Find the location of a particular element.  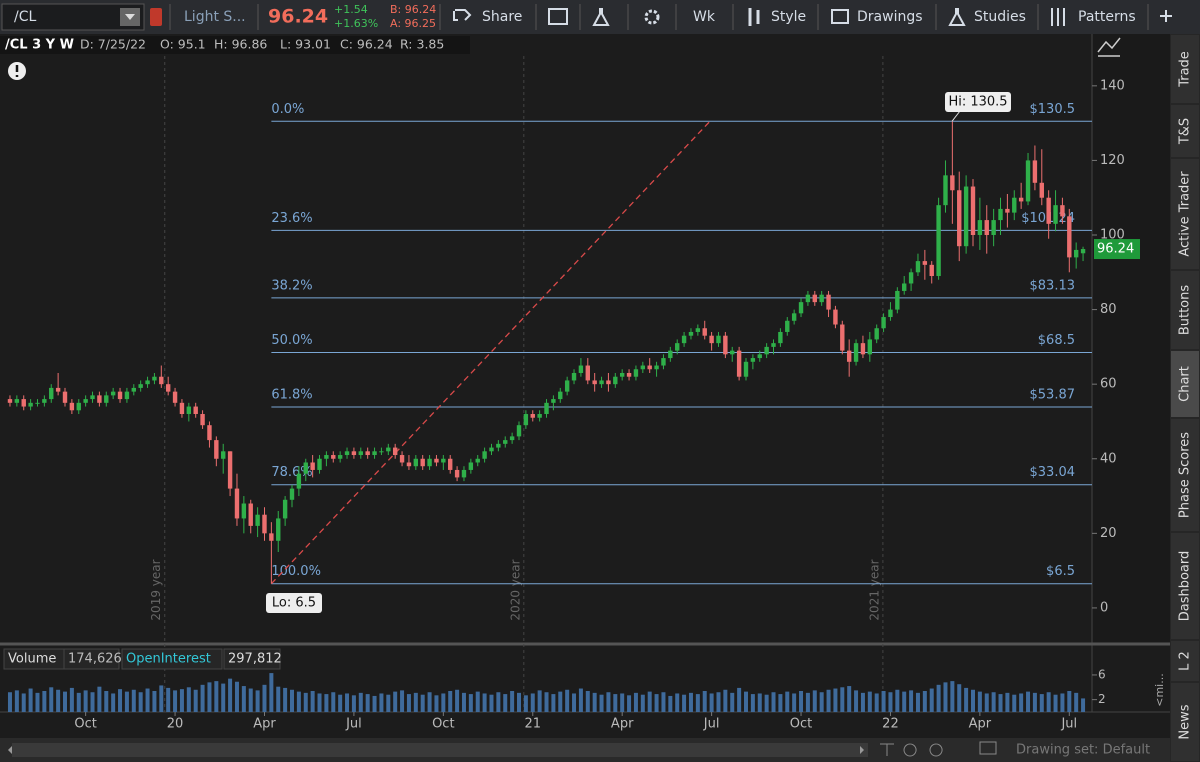

hi-pointer is located at coordinates (956, 116).